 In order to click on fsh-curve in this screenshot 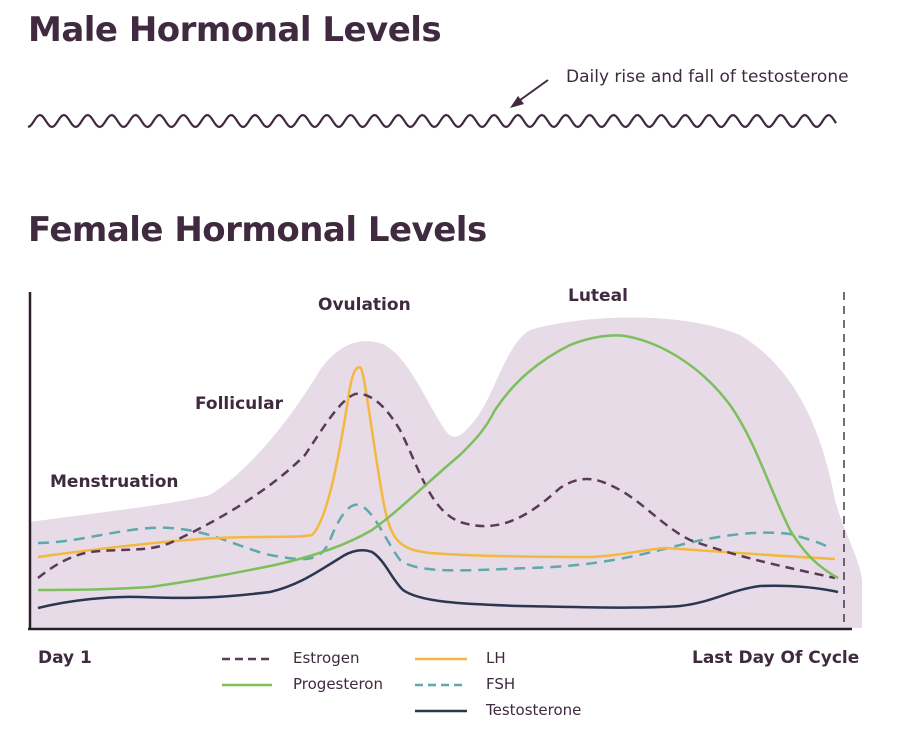, I will do `click(432, 537)`.